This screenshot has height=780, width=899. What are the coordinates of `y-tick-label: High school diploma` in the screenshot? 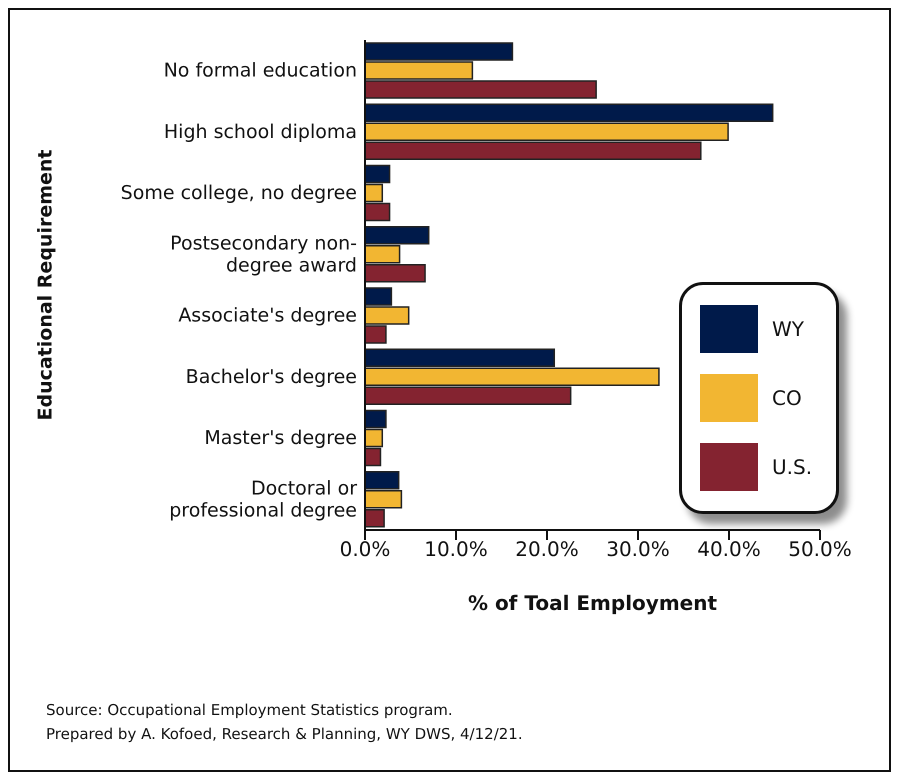 It's located at (260, 131).